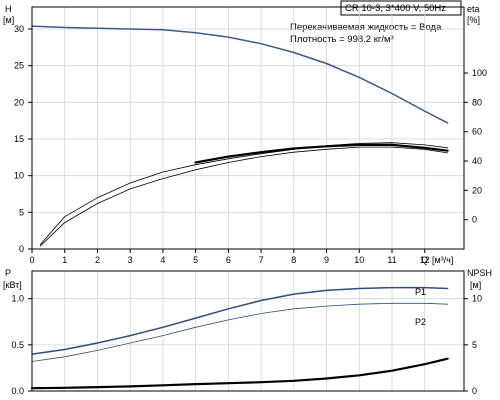 This screenshot has height=400, width=500. What do you see at coordinates (326, 260) in the screenshot?
I see `top-x-tick-label: 9` at bounding box center [326, 260].